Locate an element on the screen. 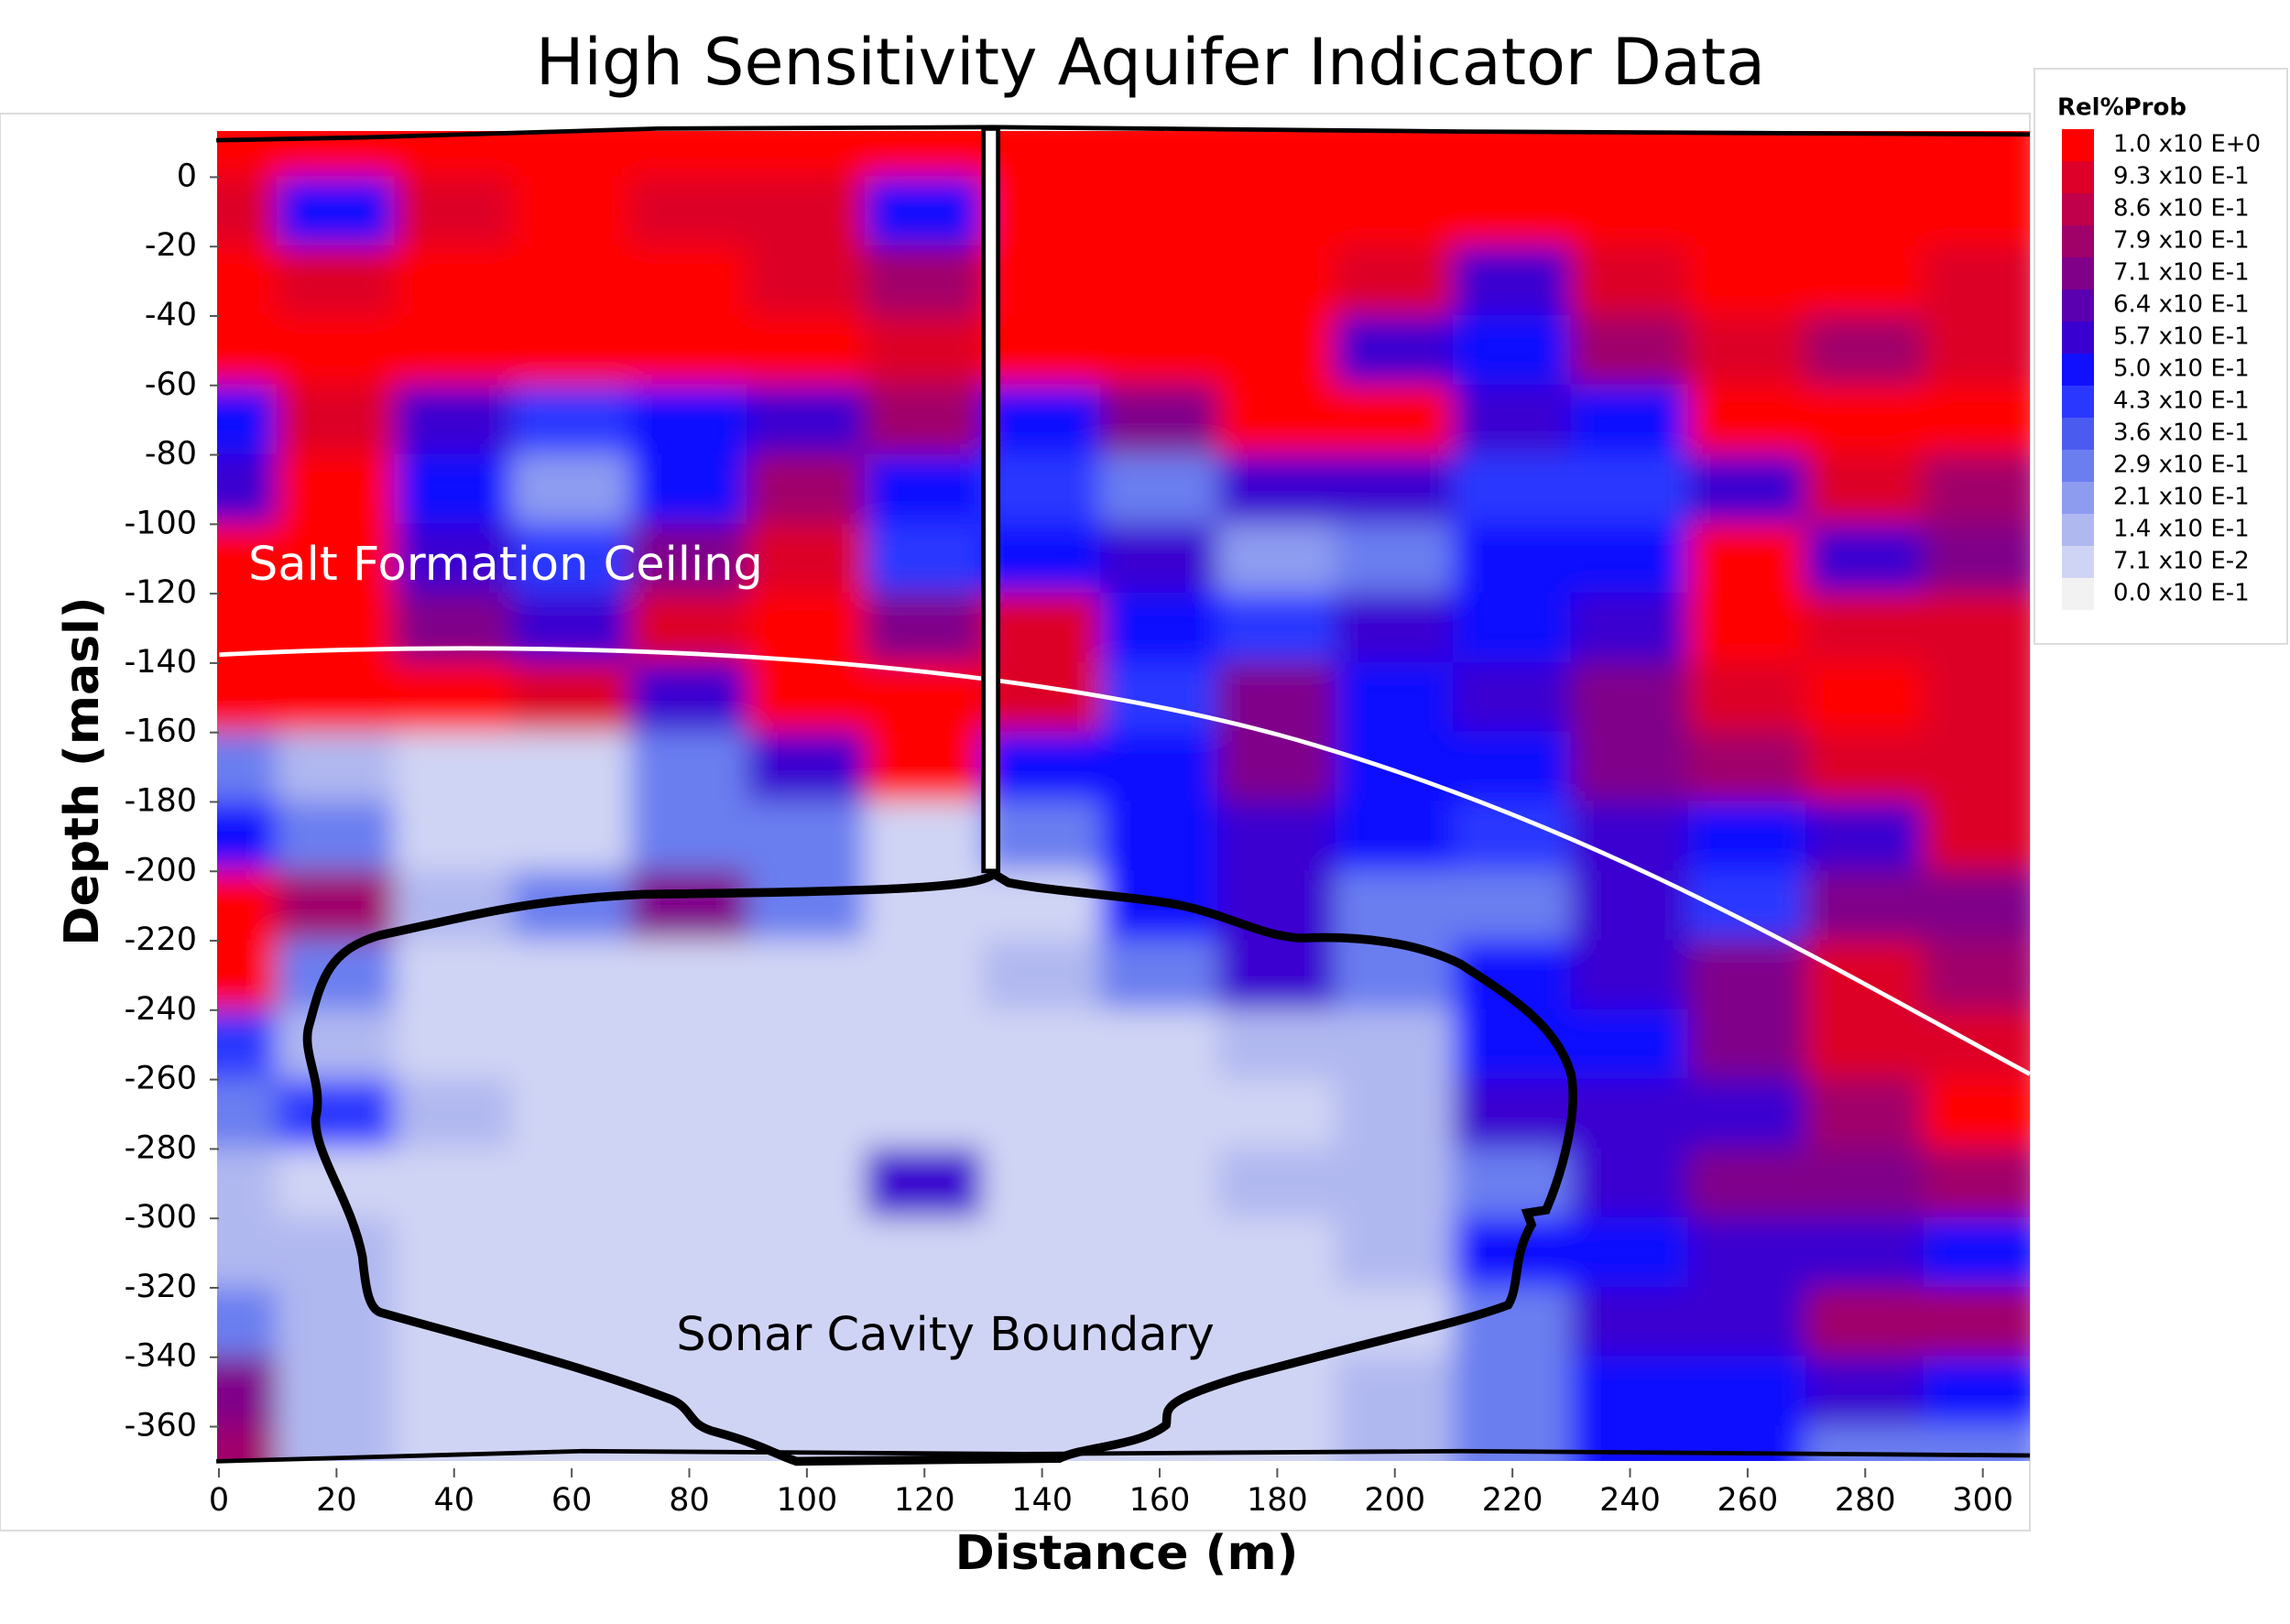  y-tick-label: -100 is located at coordinates (161, 523).